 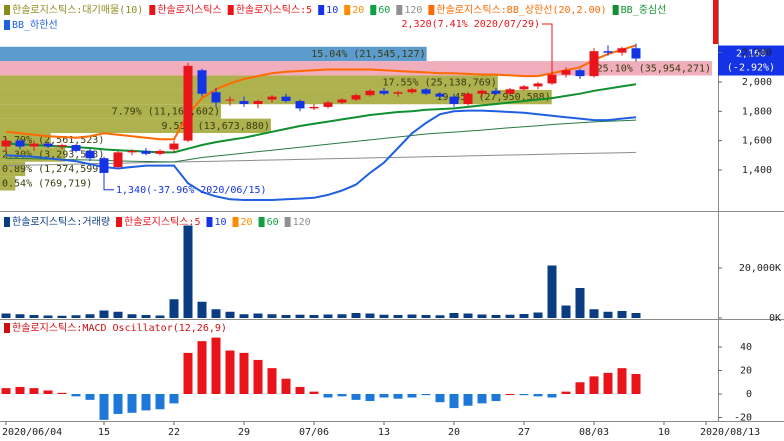 I want to click on y-tick-label: 20, so click(x=746, y=371).